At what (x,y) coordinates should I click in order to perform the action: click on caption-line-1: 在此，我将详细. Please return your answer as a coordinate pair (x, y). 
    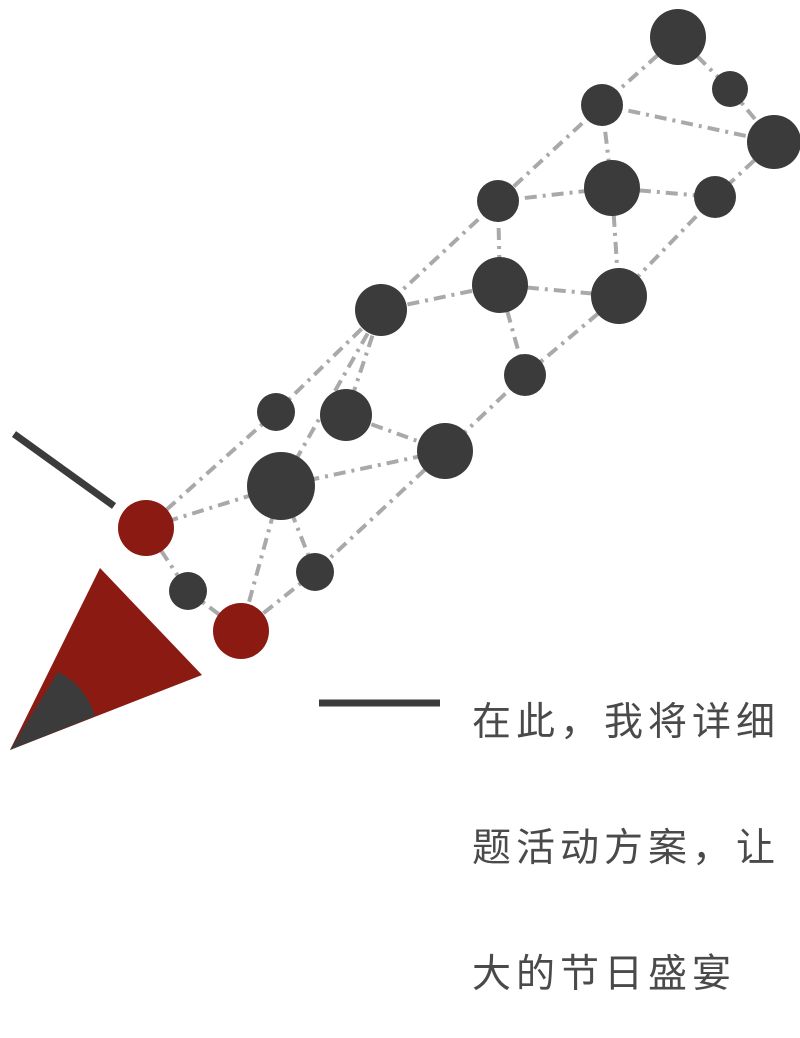
    Looking at the image, I should click on (626, 722).